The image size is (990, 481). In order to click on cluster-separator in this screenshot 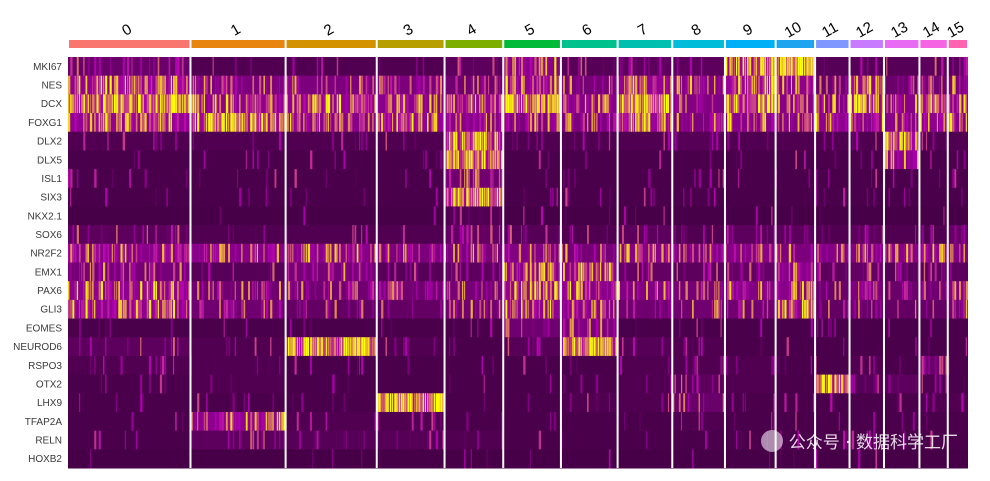, I will do `click(947, 262)`.